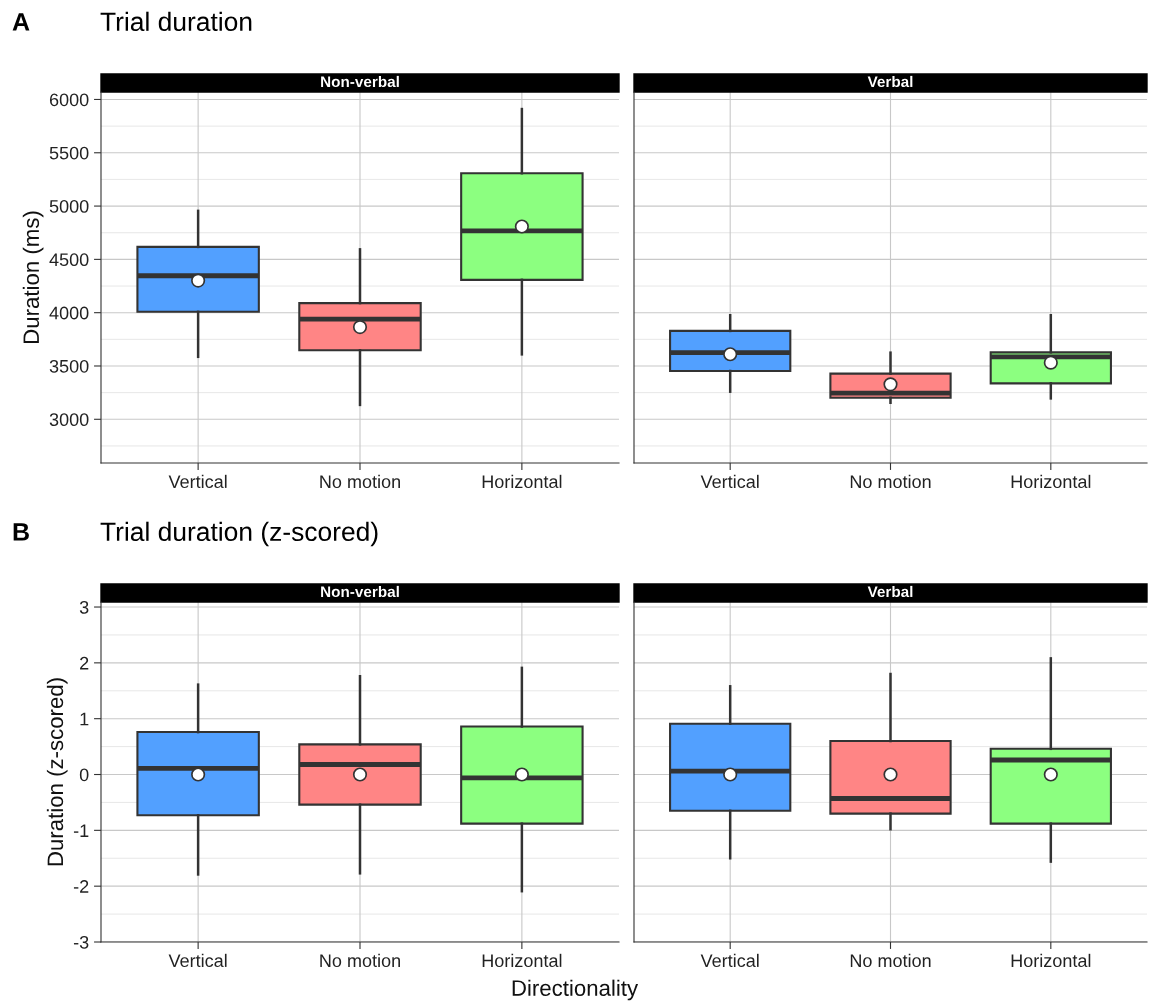 Image resolution: width=1149 pixels, height=1005 pixels. Describe the element at coordinates (84, 663) in the screenshot. I see `y-tick-label: 2` at that location.